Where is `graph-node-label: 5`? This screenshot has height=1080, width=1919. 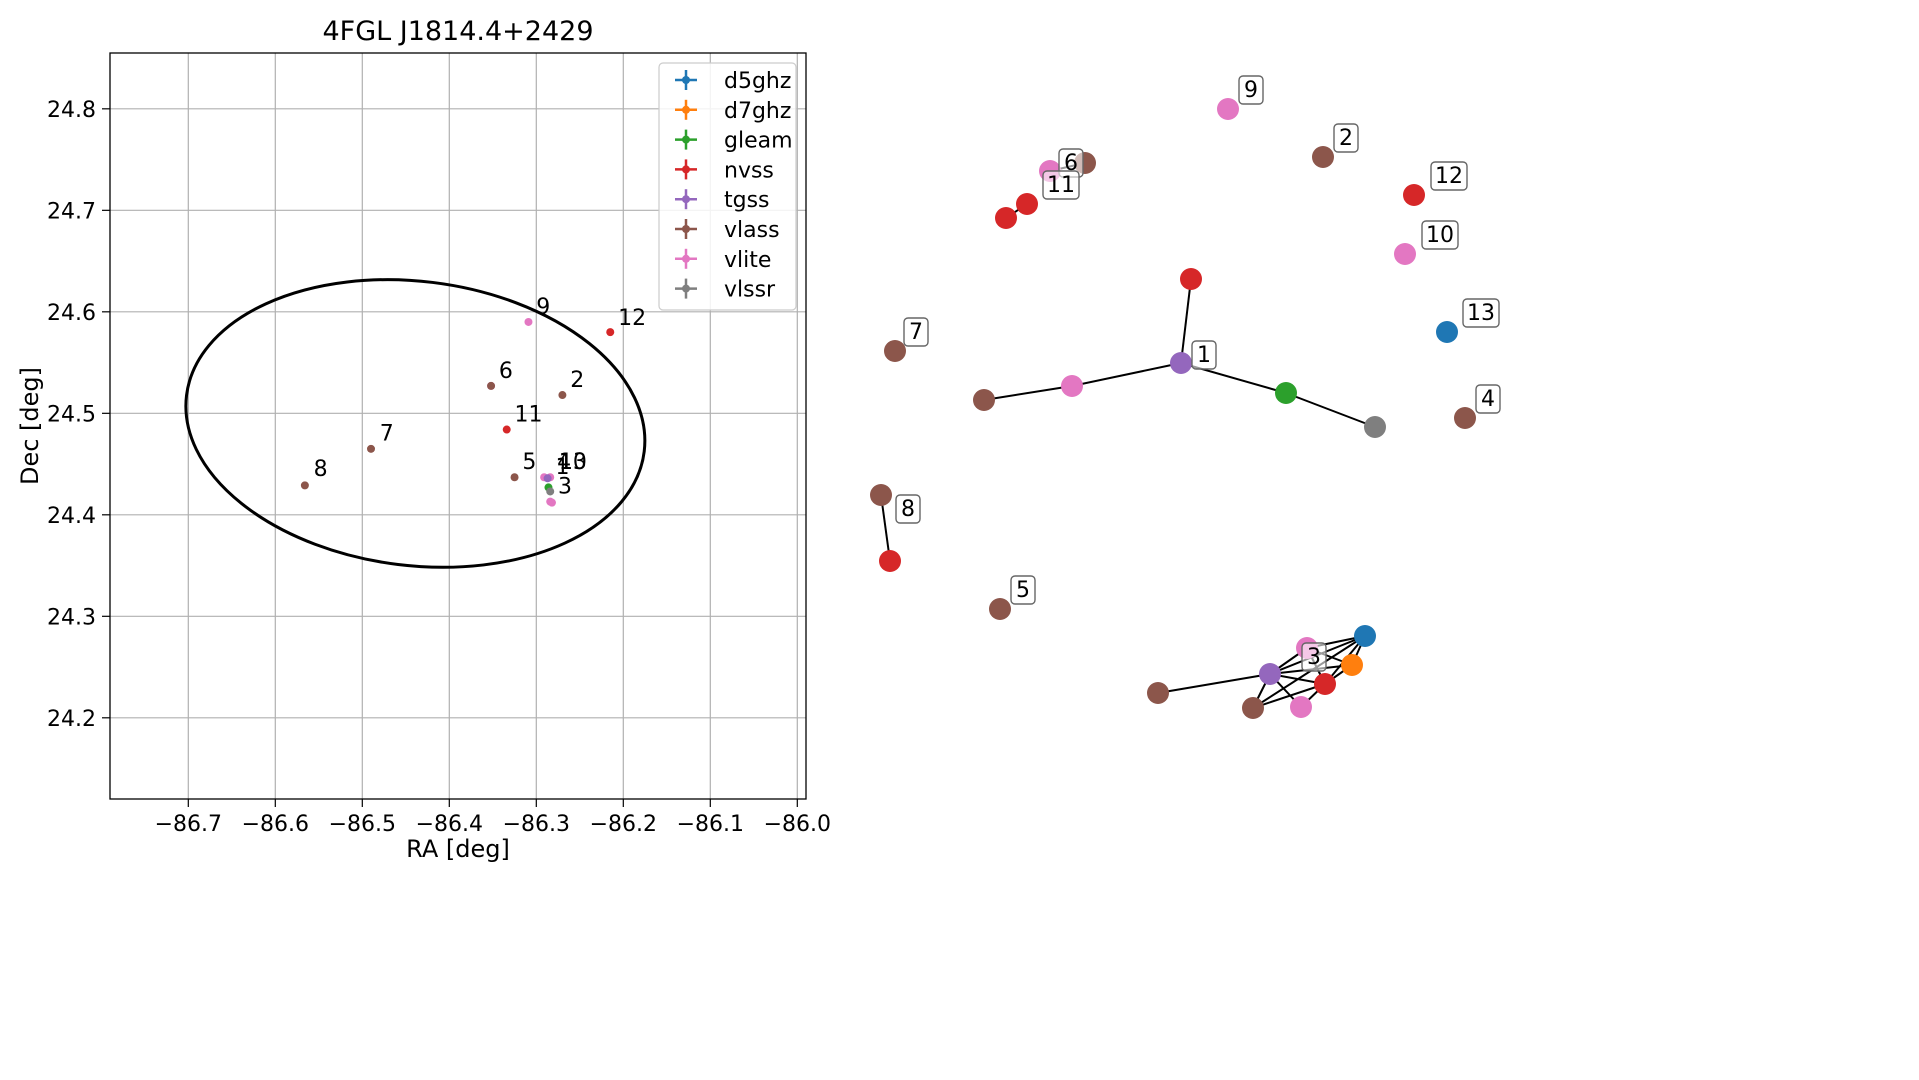
graph-node-label: 5 is located at coordinates (1023, 590).